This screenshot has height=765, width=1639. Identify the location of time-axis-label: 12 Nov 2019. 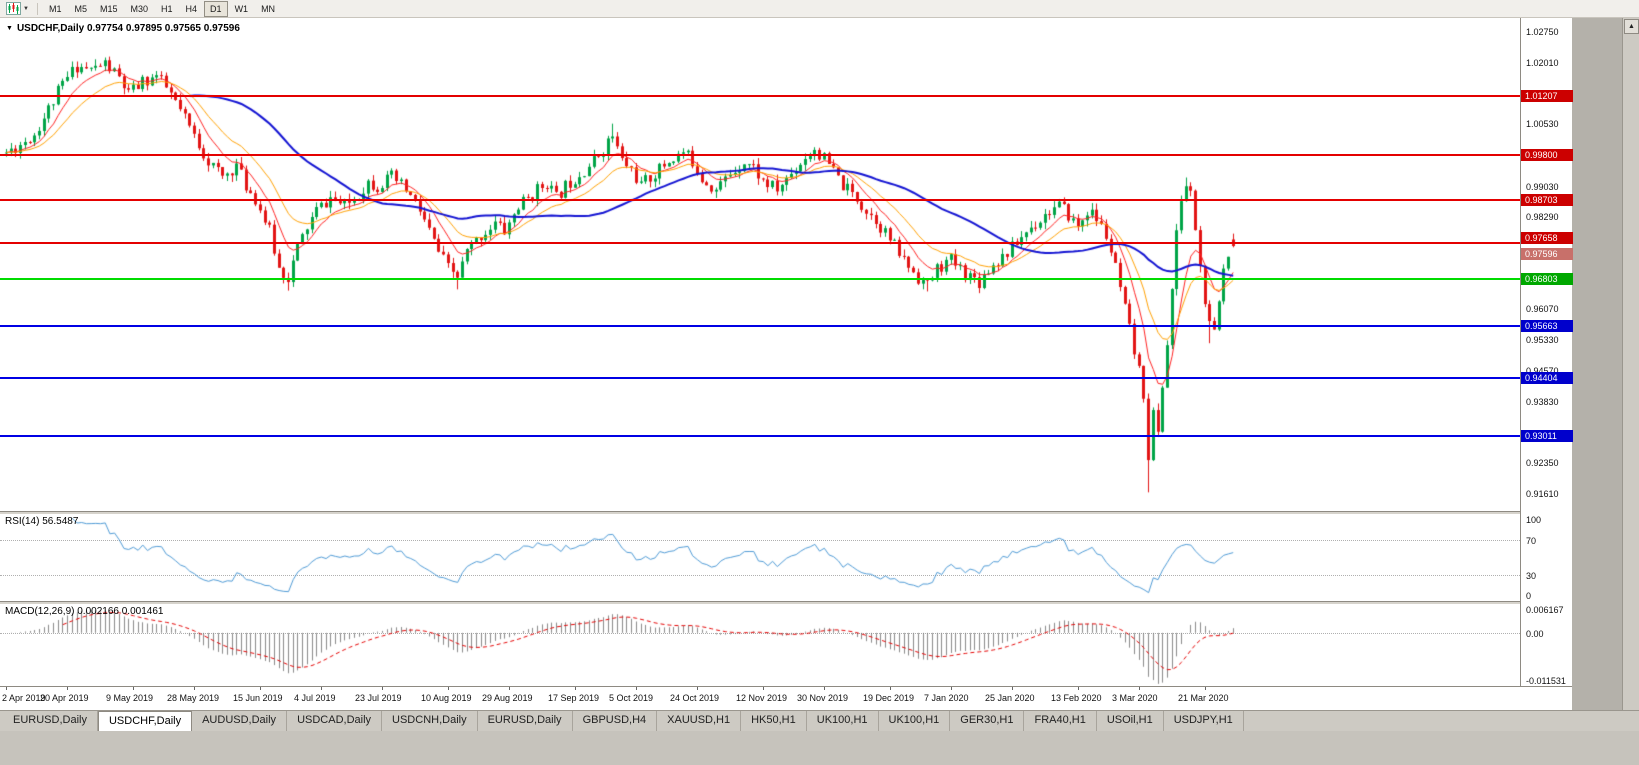
(762, 698).